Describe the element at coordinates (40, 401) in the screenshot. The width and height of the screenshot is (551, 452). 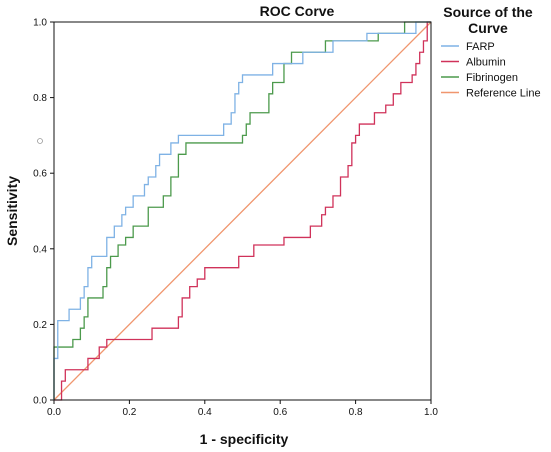
I see `y-tick-label: 0.0` at that location.